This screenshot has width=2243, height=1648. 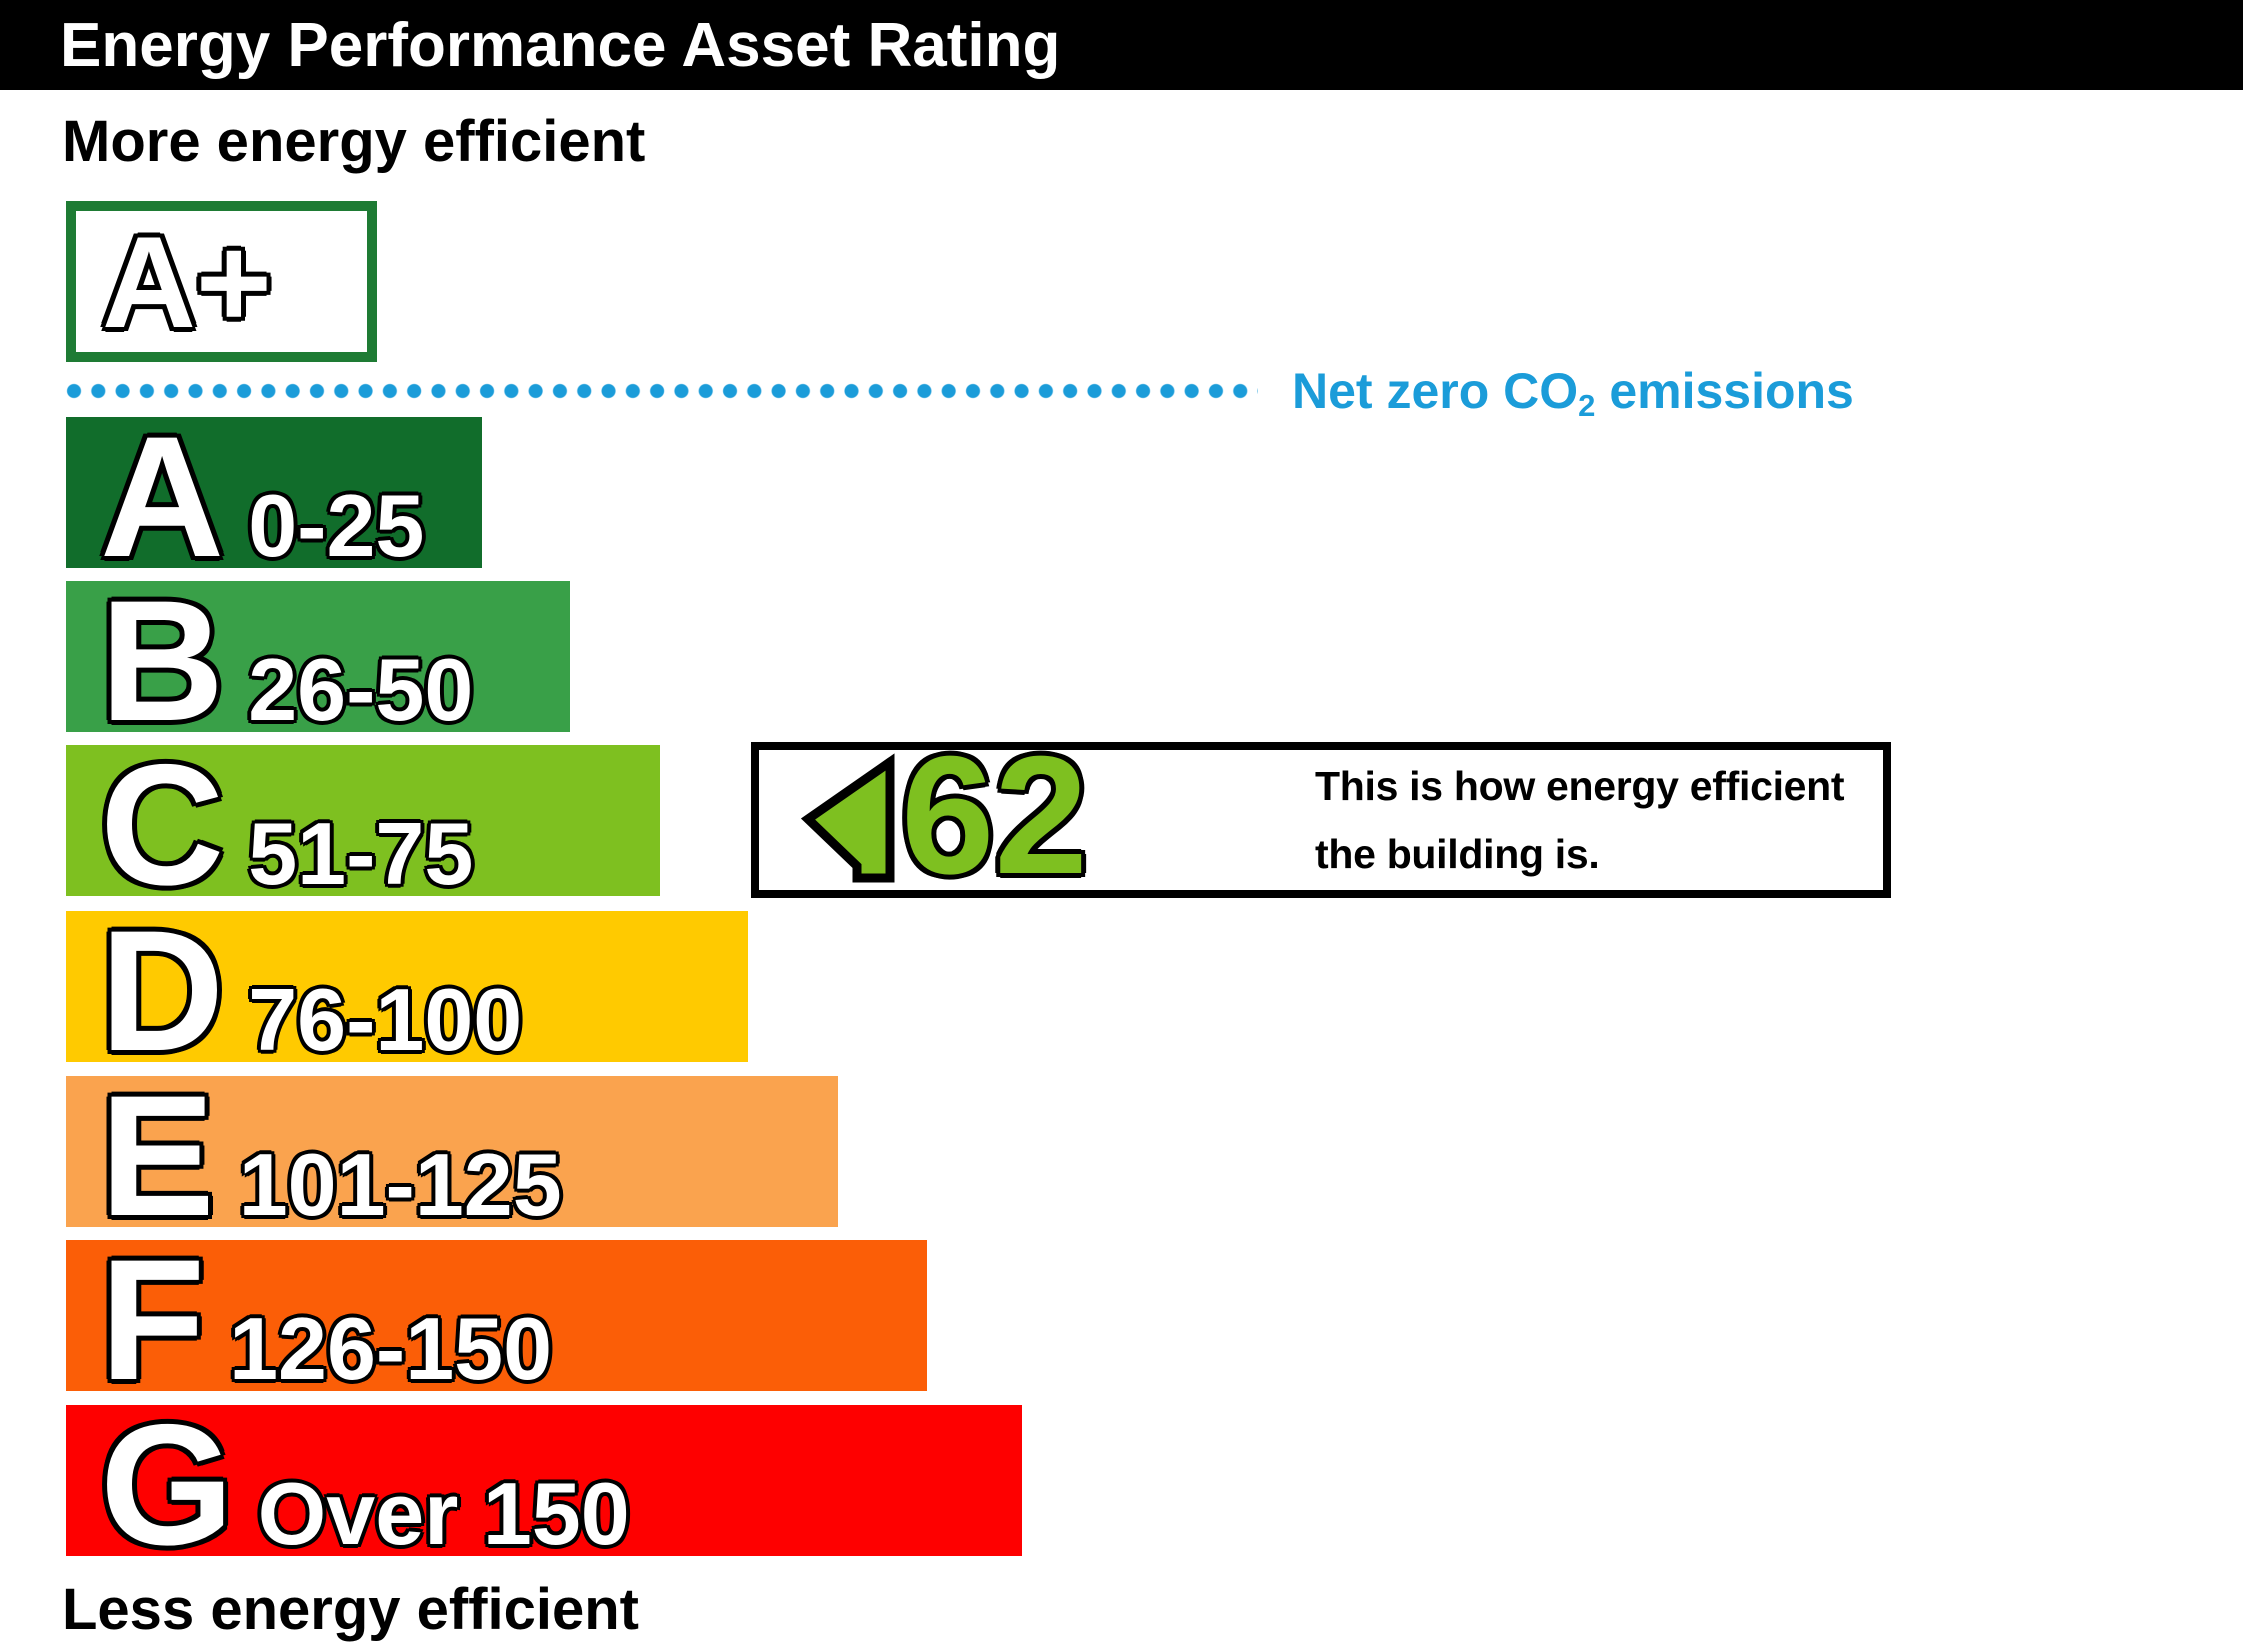 What do you see at coordinates (354, 141) in the screenshot?
I see `more-energy-efficient-label: More energy efficient` at bounding box center [354, 141].